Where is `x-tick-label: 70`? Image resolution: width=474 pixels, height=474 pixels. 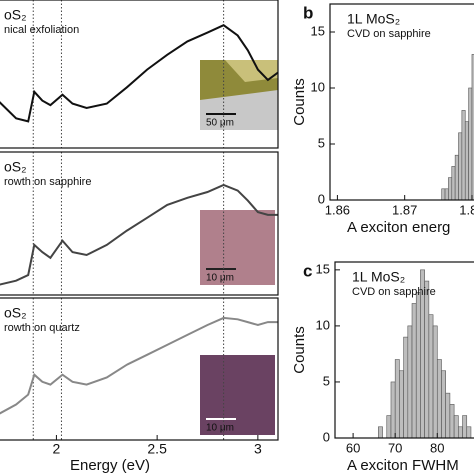
x-tick-label: 70 is located at coordinates (395, 447).